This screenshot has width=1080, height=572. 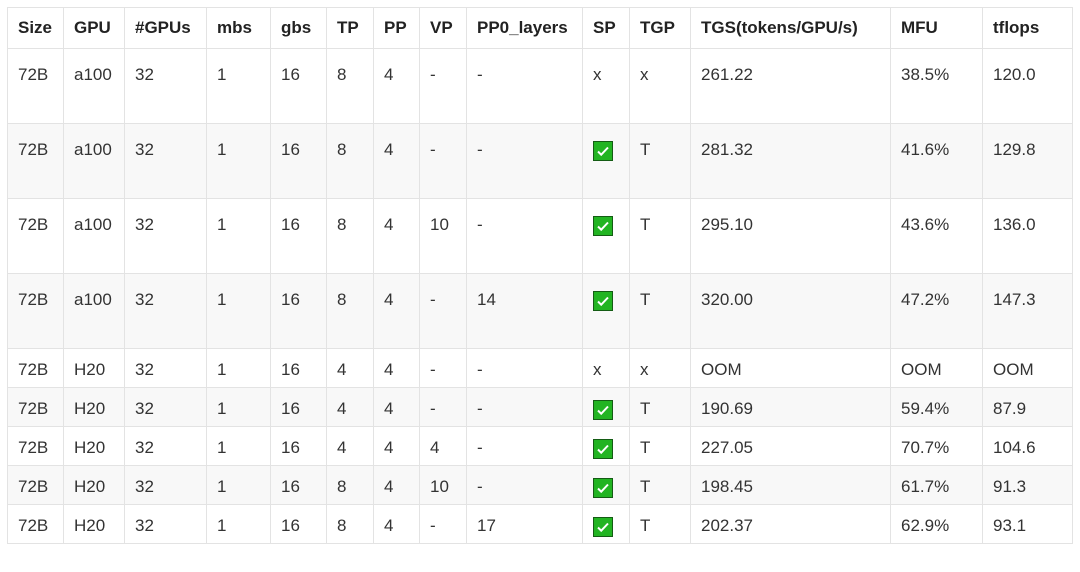 I want to click on table-cell: 17, so click(x=524, y=524).